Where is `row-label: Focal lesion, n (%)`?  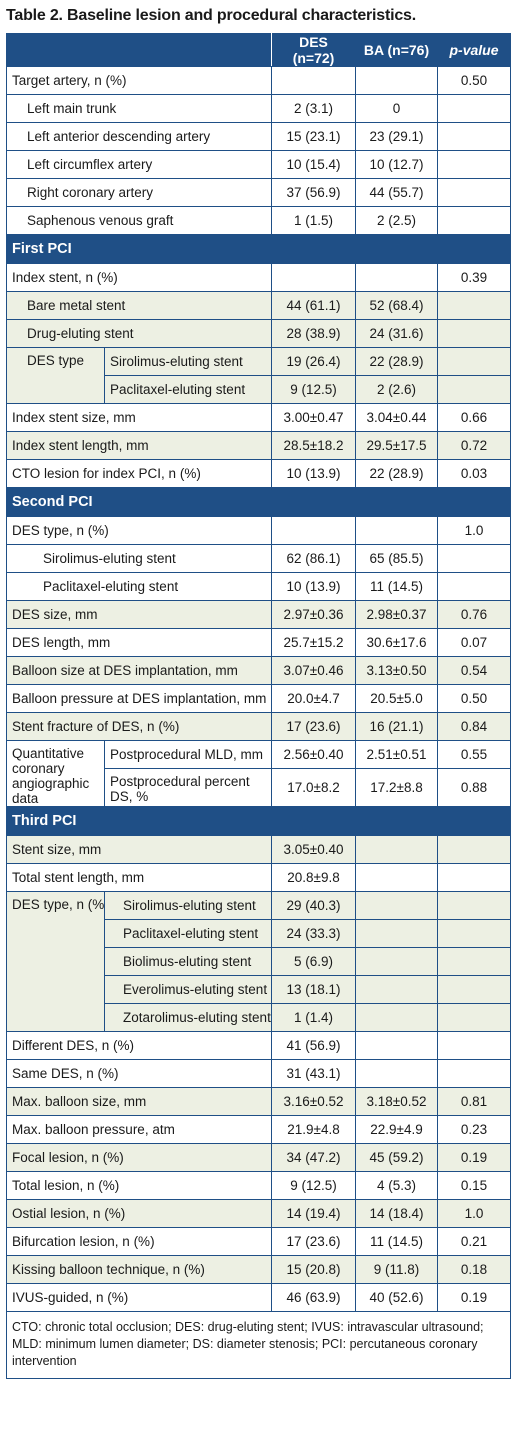
row-label: Focal lesion, n (%) is located at coordinates (139, 1157).